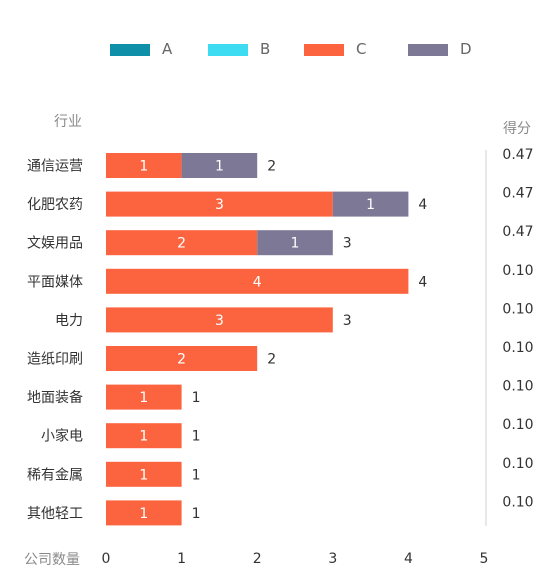  What do you see at coordinates (484, 559) in the screenshot?
I see `x-tick-label: 5` at bounding box center [484, 559].